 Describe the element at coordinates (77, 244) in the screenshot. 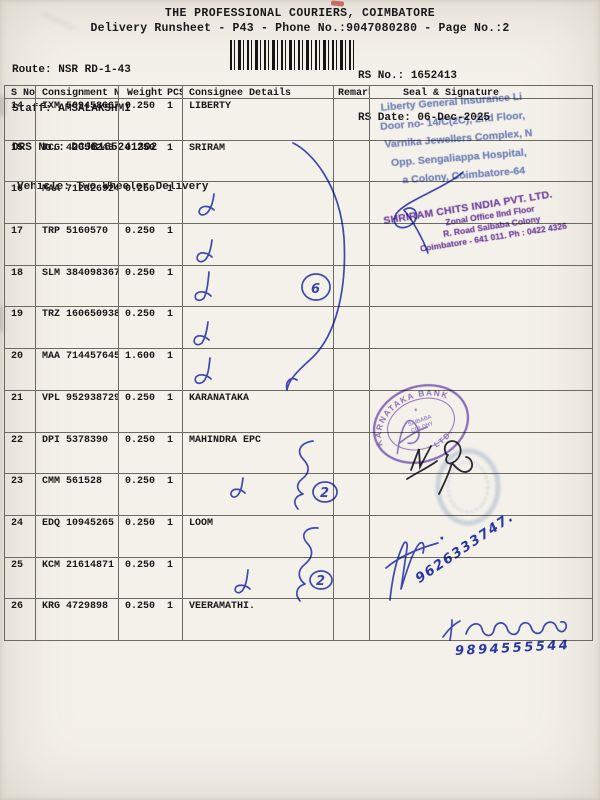

I see `cell-consignment: TRP 5160570` at that location.